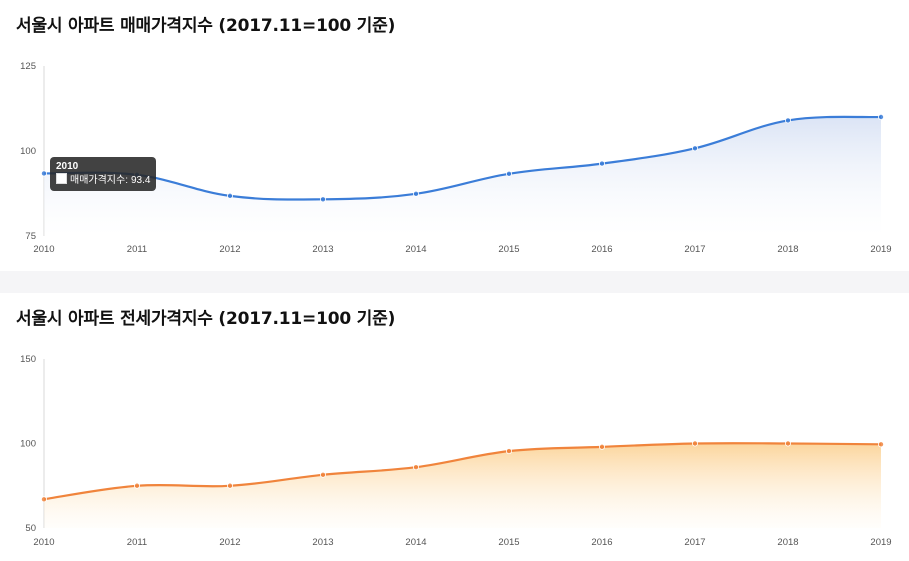  I want to click on y-tick-label: 125, so click(28, 66).